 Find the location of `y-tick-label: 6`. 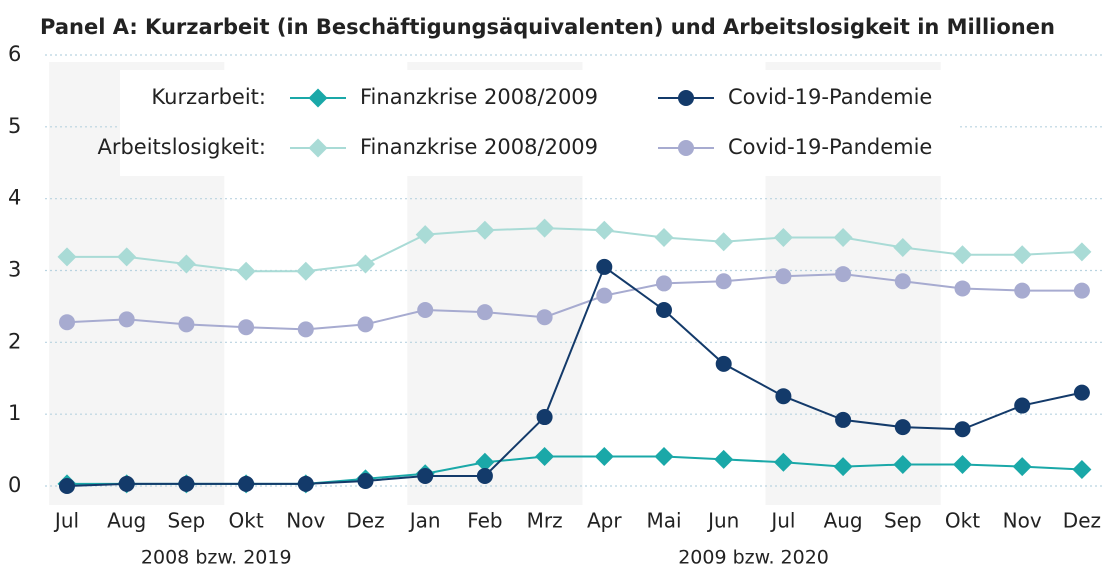

y-tick-label: 6 is located at coordinates (14, 54).